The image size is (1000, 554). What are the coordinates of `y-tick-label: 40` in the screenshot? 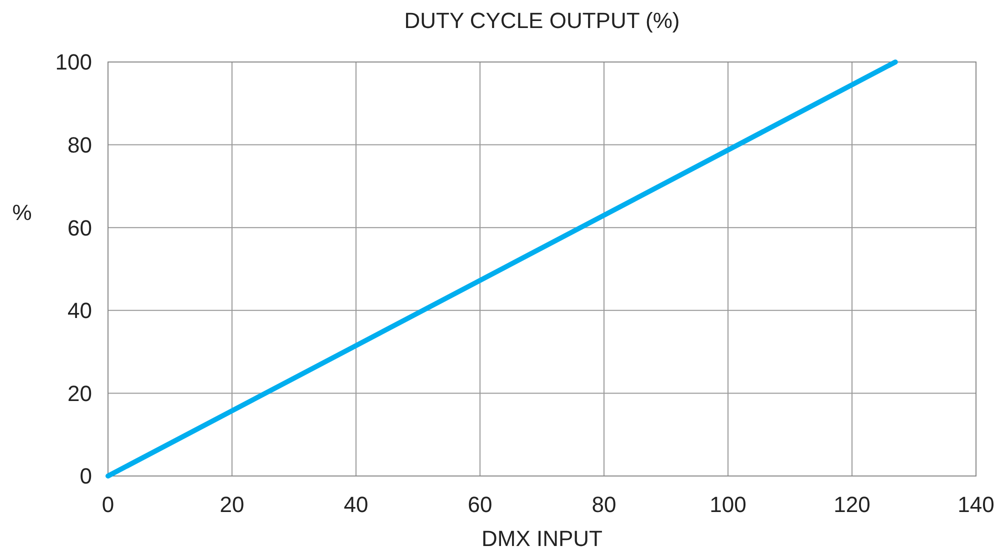 It's located at (80, 311).